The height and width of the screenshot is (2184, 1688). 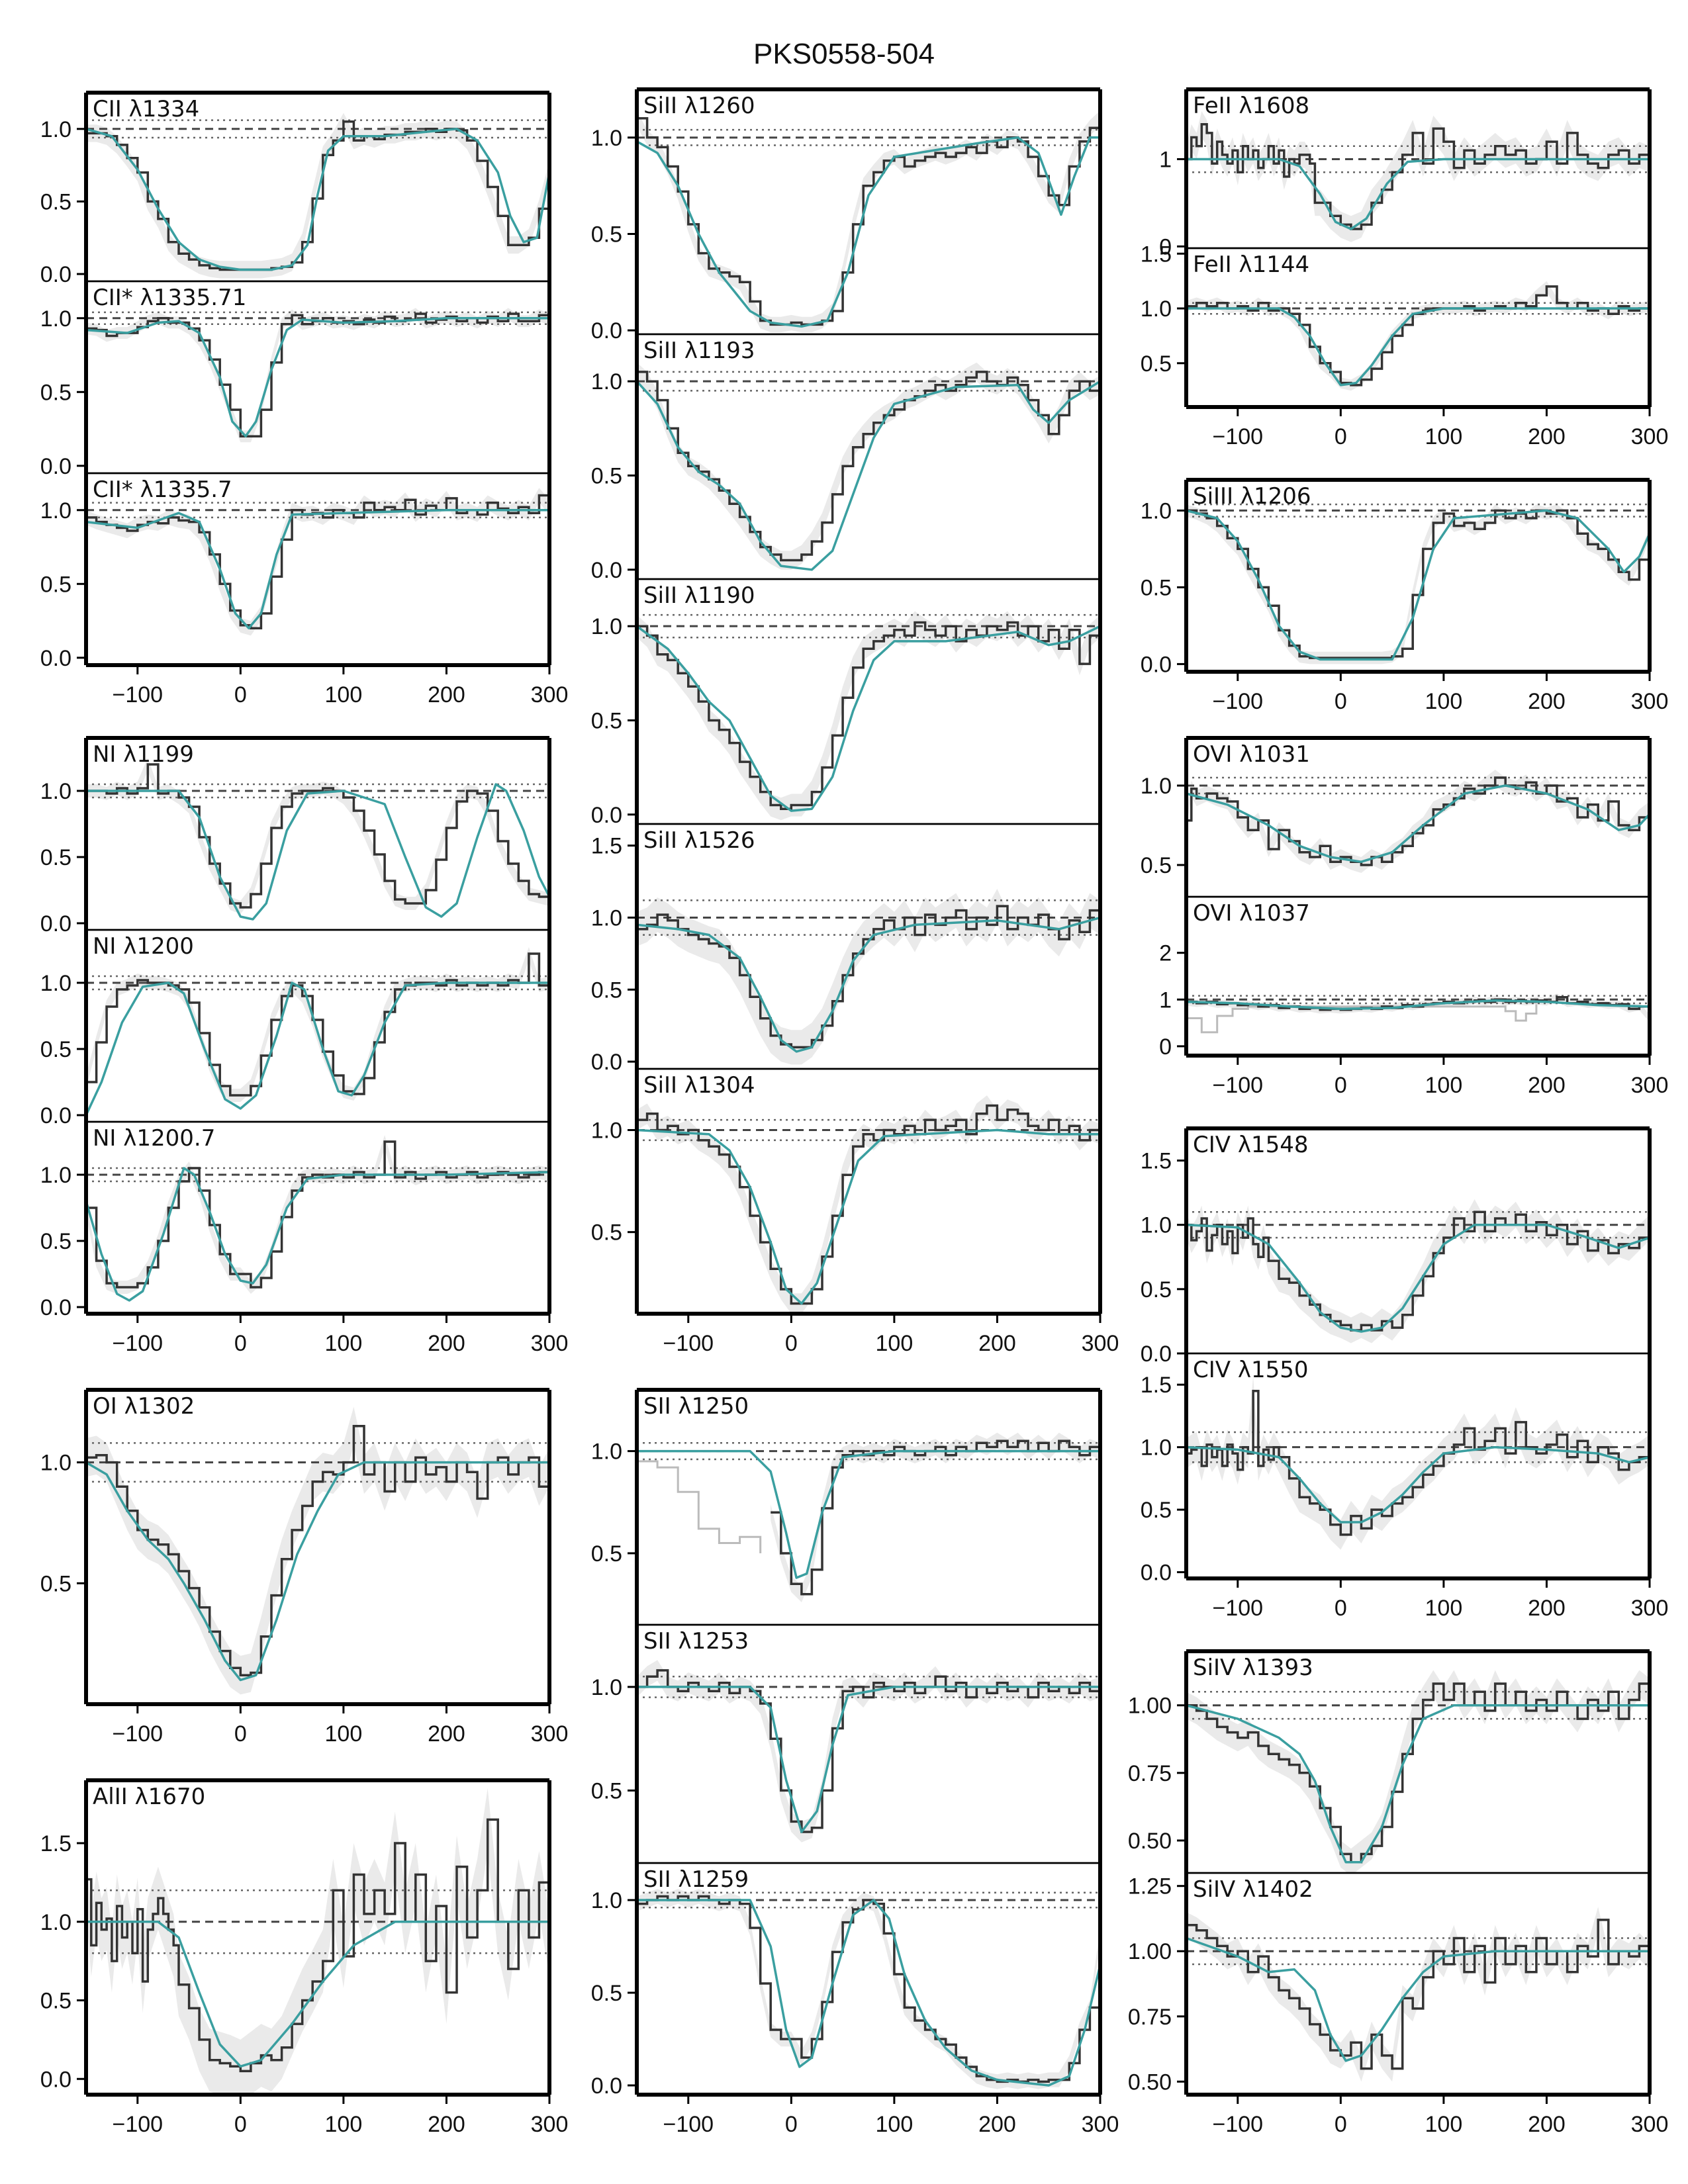 I want to click on panel-25: 0.50 0.75 1.00 1.25 −100 0 100 200 300 SiIV λ1402, so click(x=1398, y=2005).